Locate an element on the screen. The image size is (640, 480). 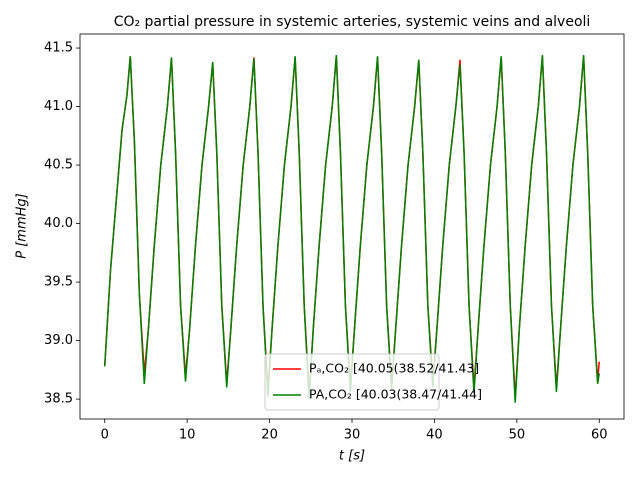
legend-box is located at coordinates (352, 382).